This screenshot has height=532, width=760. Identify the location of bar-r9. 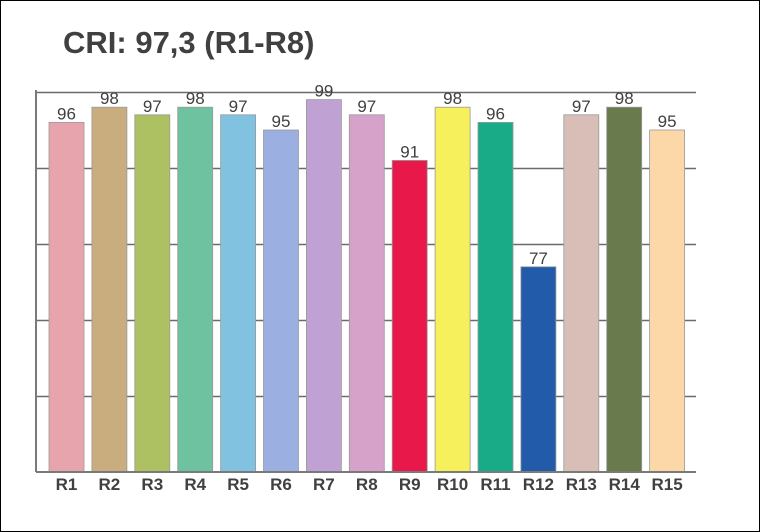
(409, 316).